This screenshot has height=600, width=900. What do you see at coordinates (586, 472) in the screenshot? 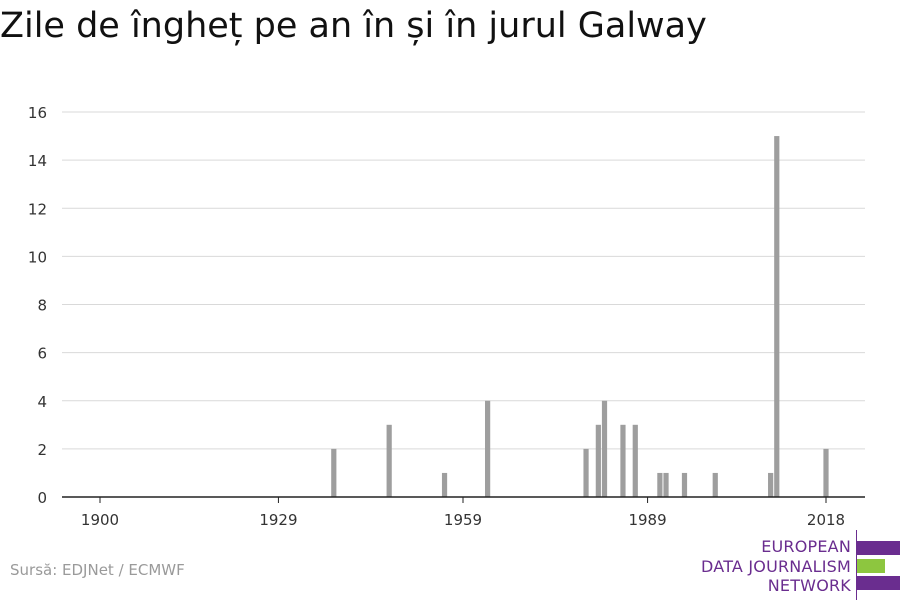
I see `bar-1979` at bounding box center [586, 472].